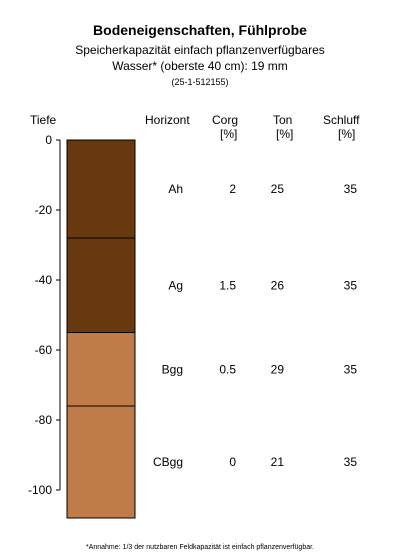  I want to click on row-1-corg: 1.5, so click(227, 285).